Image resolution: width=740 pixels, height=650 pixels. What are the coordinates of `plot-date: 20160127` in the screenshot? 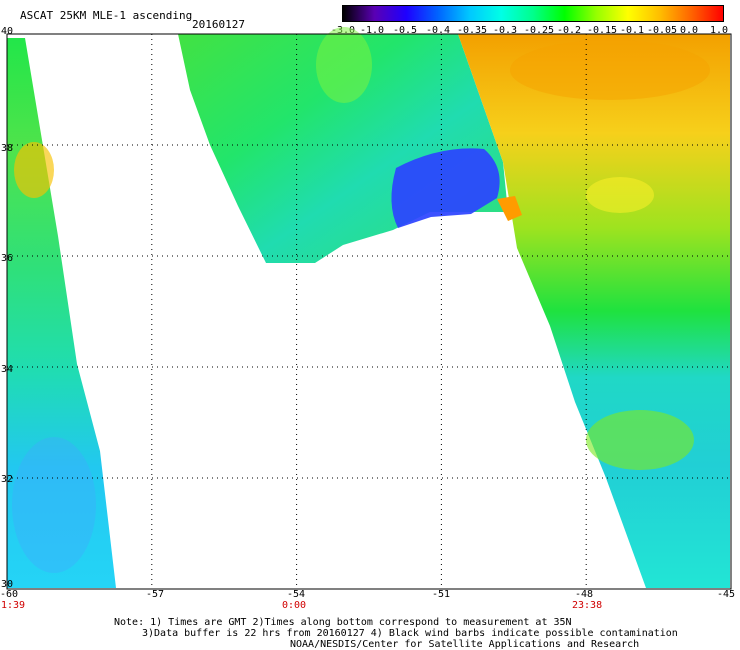 It's located at (218, 24).